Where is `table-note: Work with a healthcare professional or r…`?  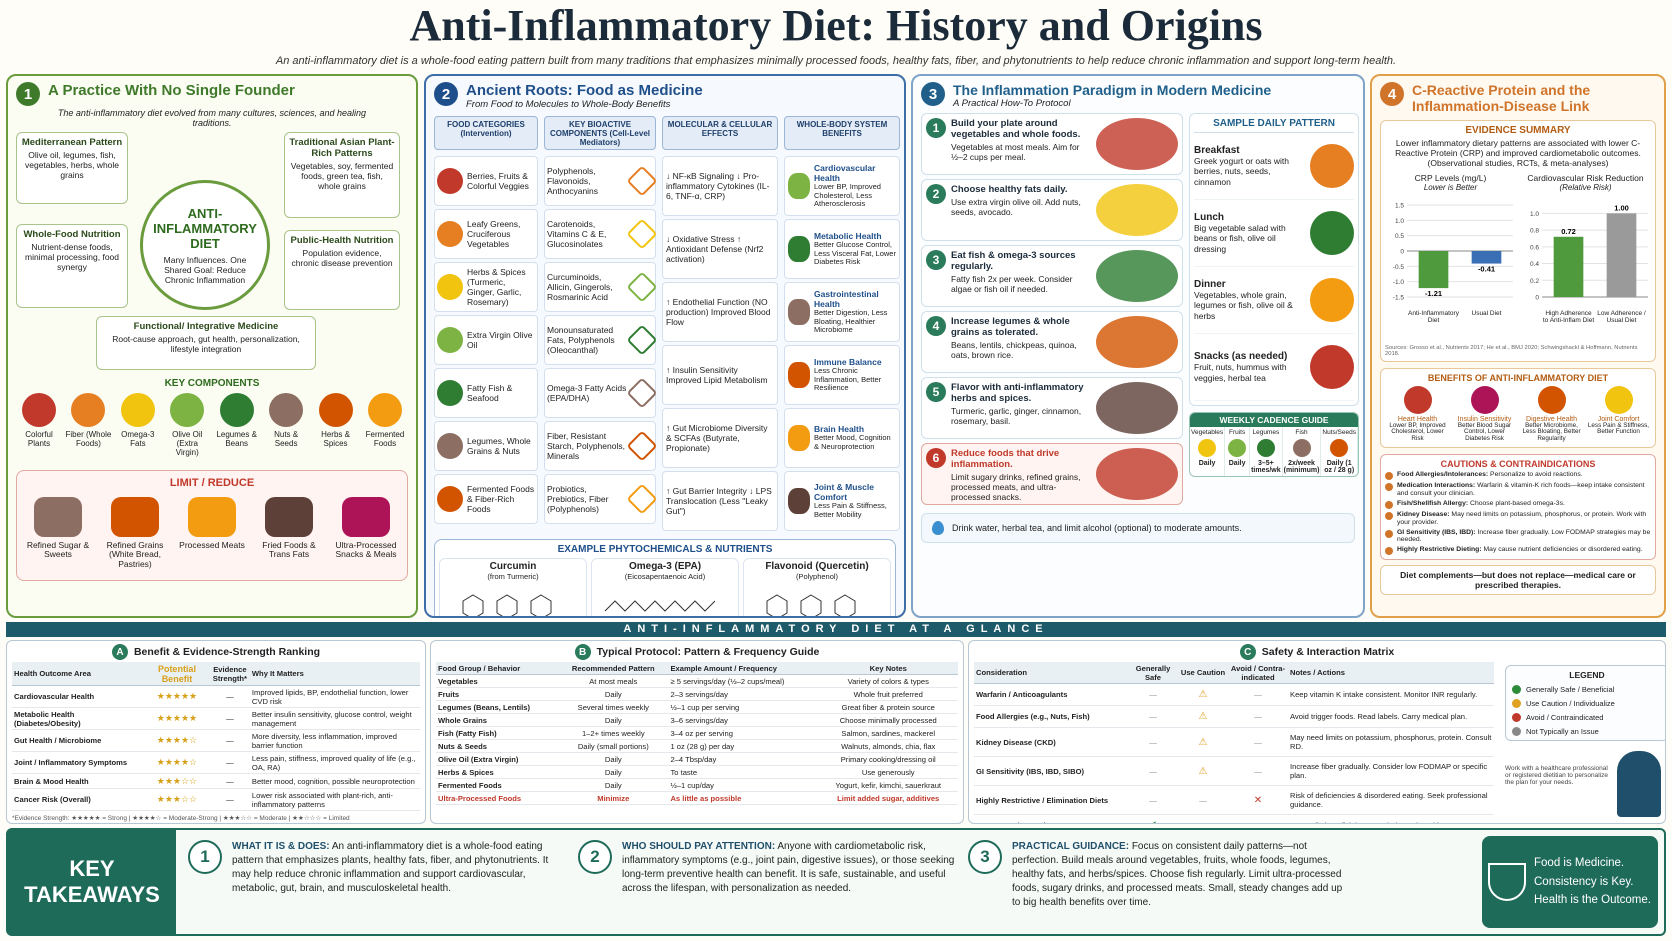
table-note: Work with a healthcare professional or r… is located at coordinates (1556, 775).